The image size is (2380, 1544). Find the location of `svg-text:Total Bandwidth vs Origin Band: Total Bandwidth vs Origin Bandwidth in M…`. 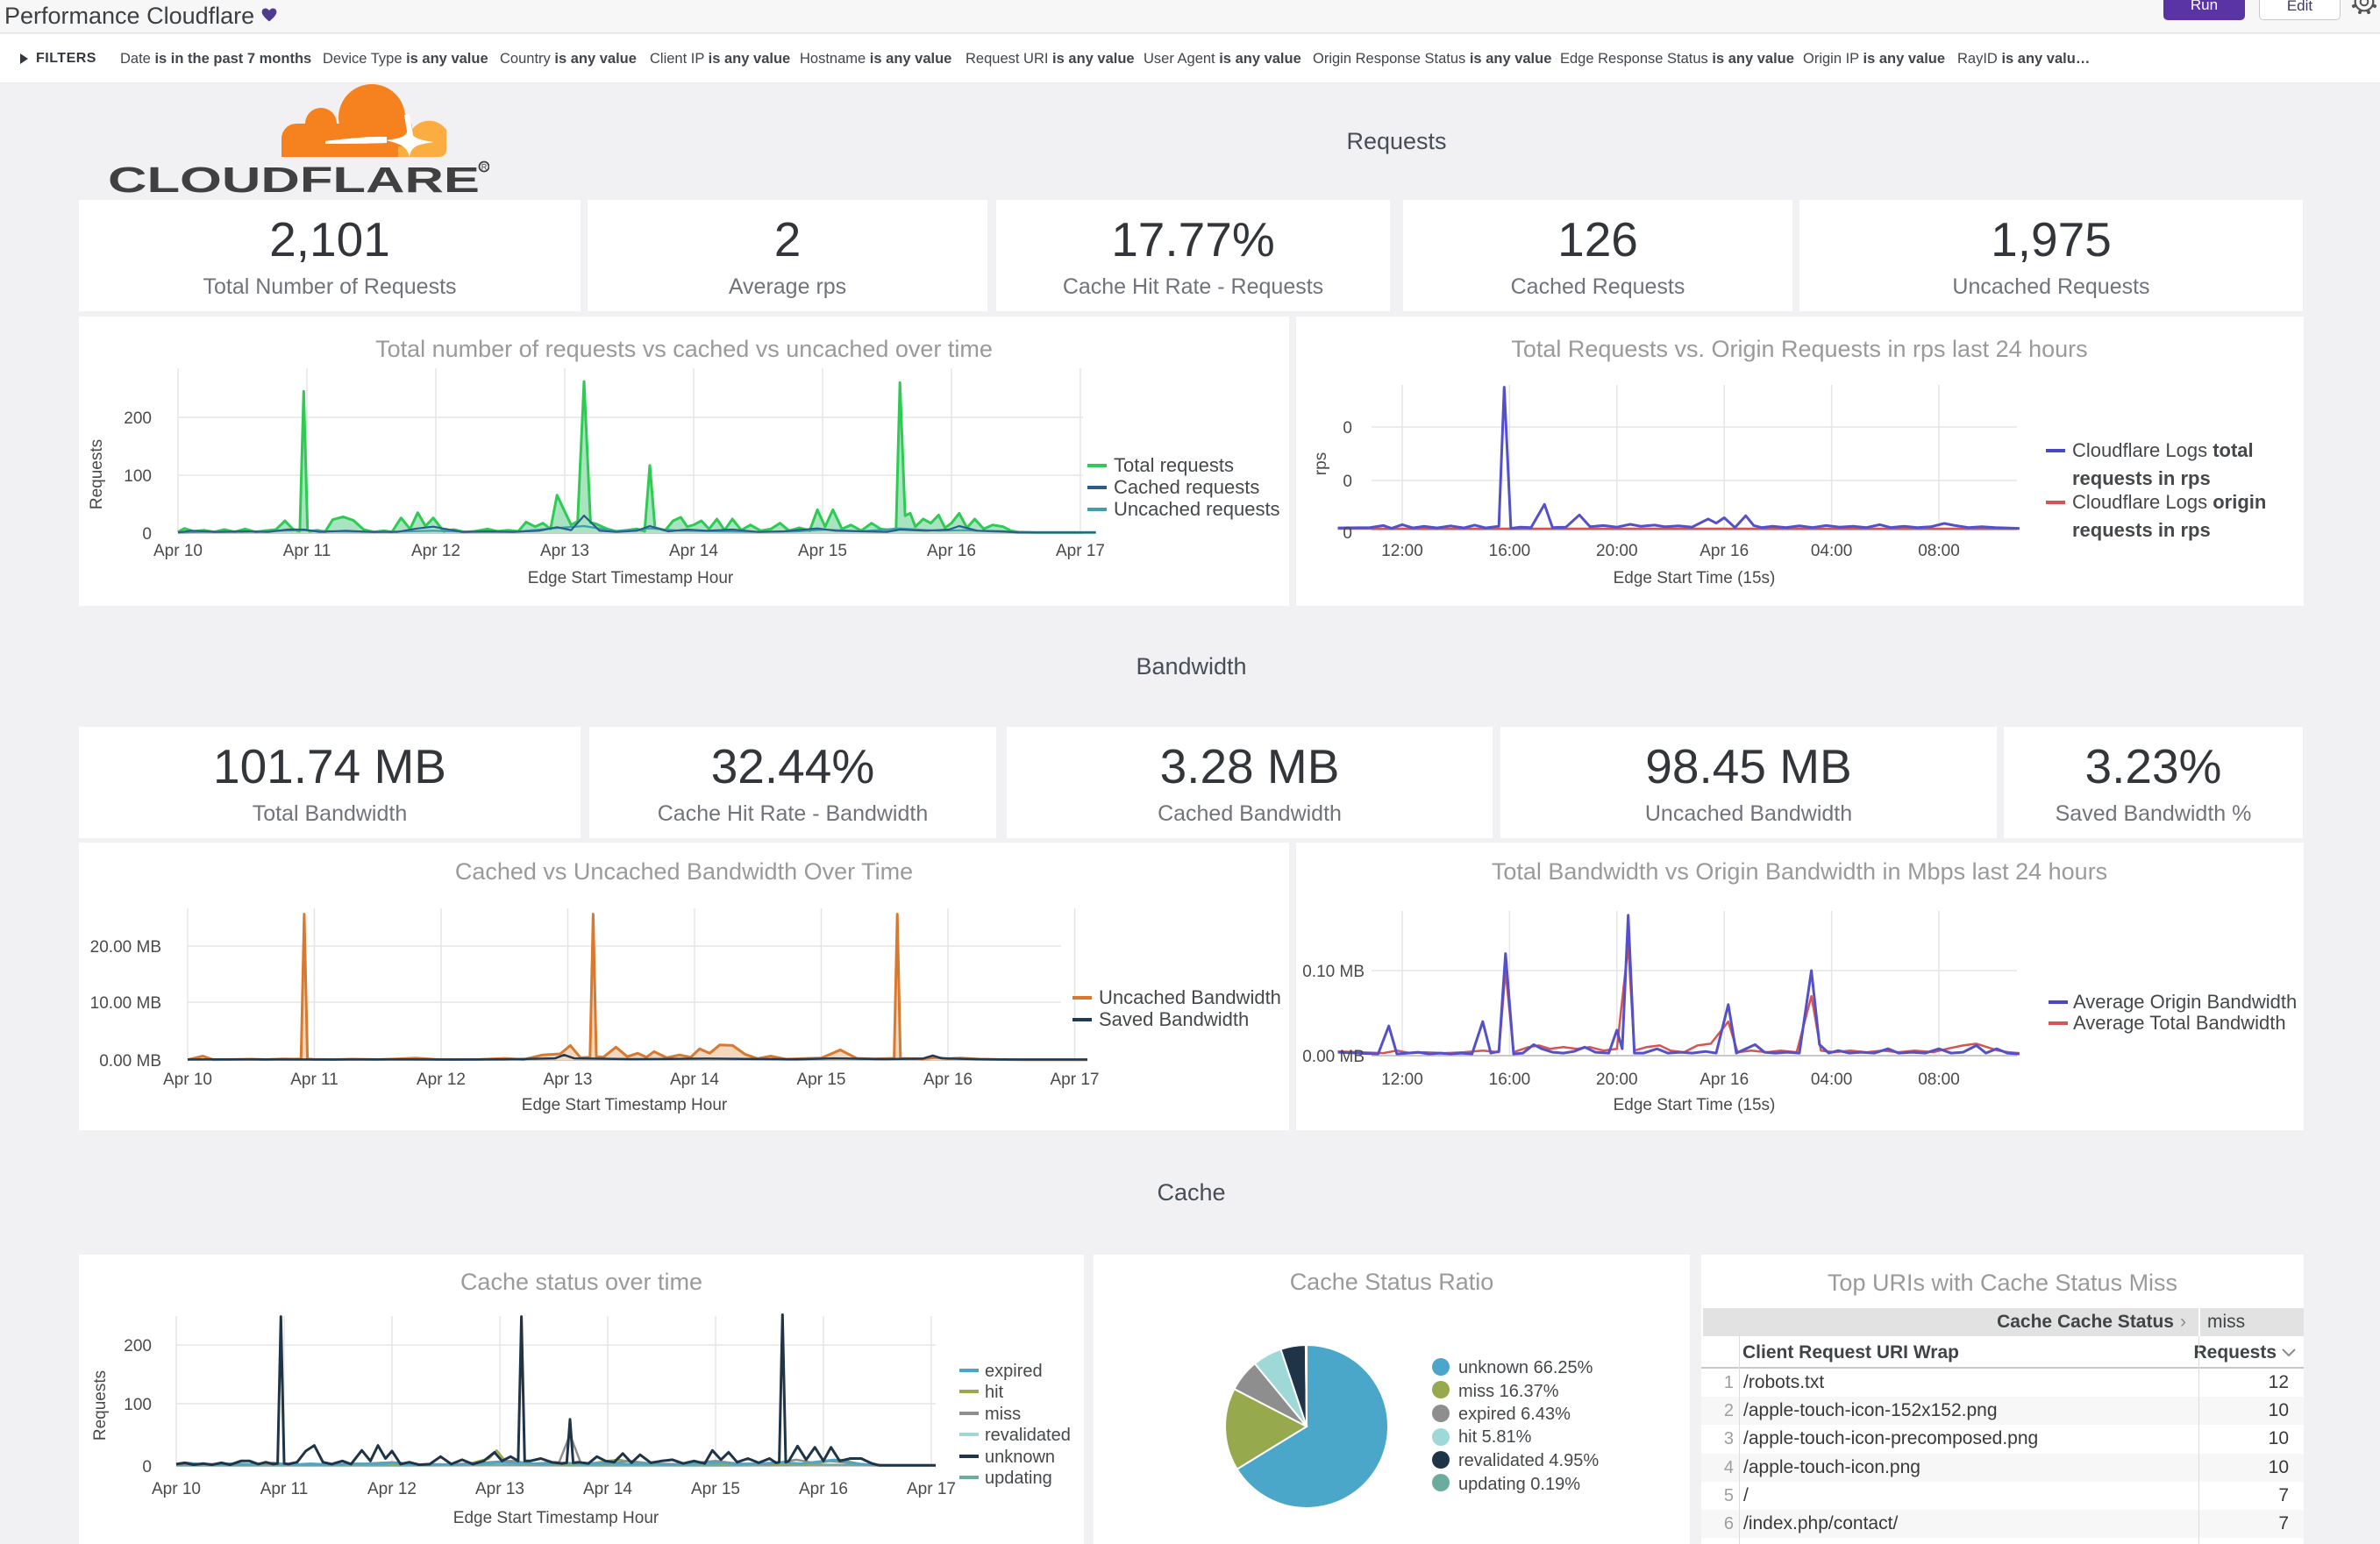

svg-text:Total Bandwidth vs Origin Band: Total Bandwidth vs Origin Bandwidth in M… is located at coordinates (1799, 872).